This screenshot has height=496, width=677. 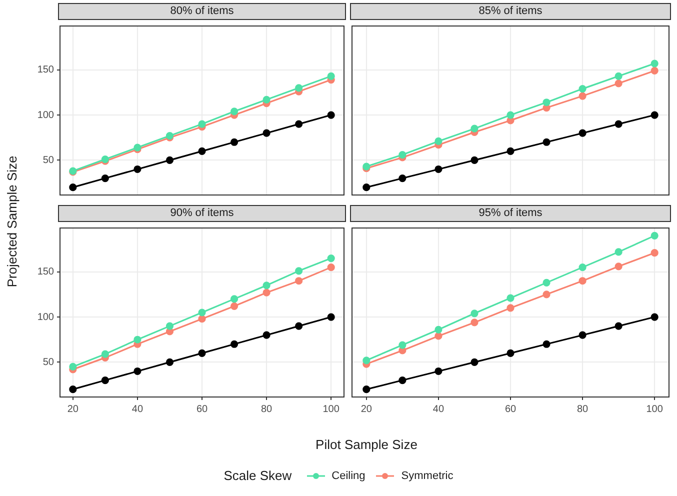 What do you see at coordinates (202, 213) in the screenshot?
I see `chart-title: 90% of items` at bounding box center [202, 213].